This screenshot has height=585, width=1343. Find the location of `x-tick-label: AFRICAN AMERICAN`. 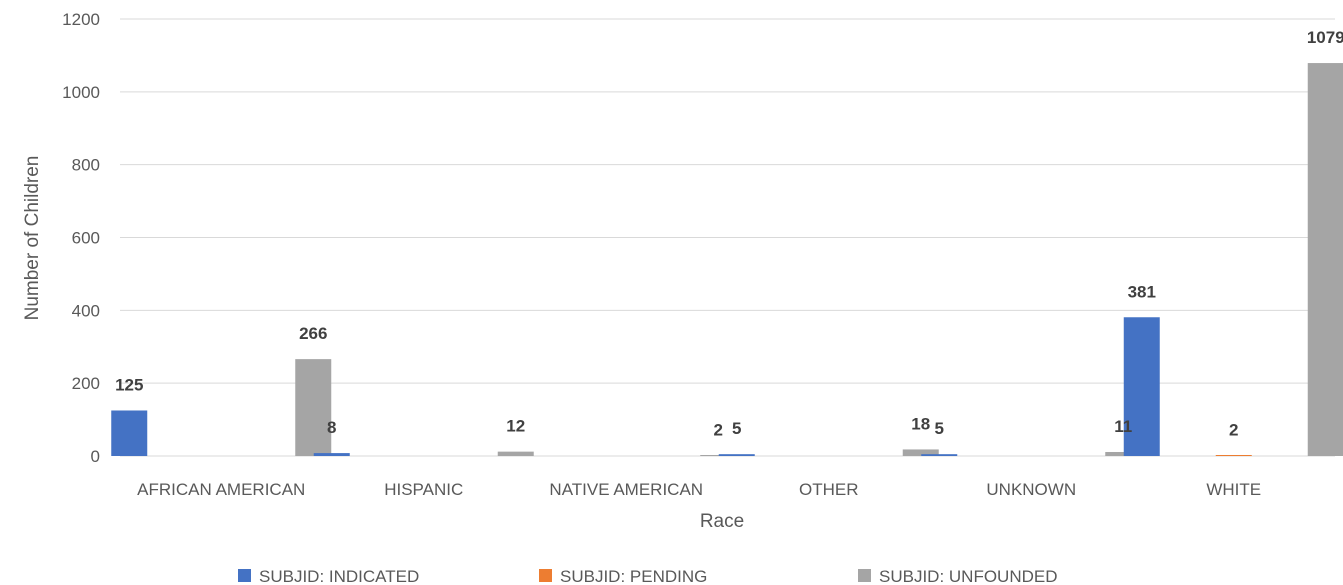

x-tick-label: AFRICAN AMERICAN is located at coordinates (221, 489).